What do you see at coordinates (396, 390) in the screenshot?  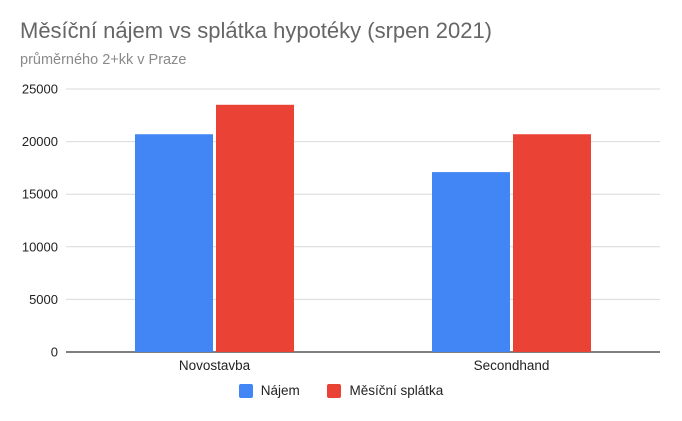 I see `legend-label-splatka: Měsíční splátka` at bounding box center [396, 390].